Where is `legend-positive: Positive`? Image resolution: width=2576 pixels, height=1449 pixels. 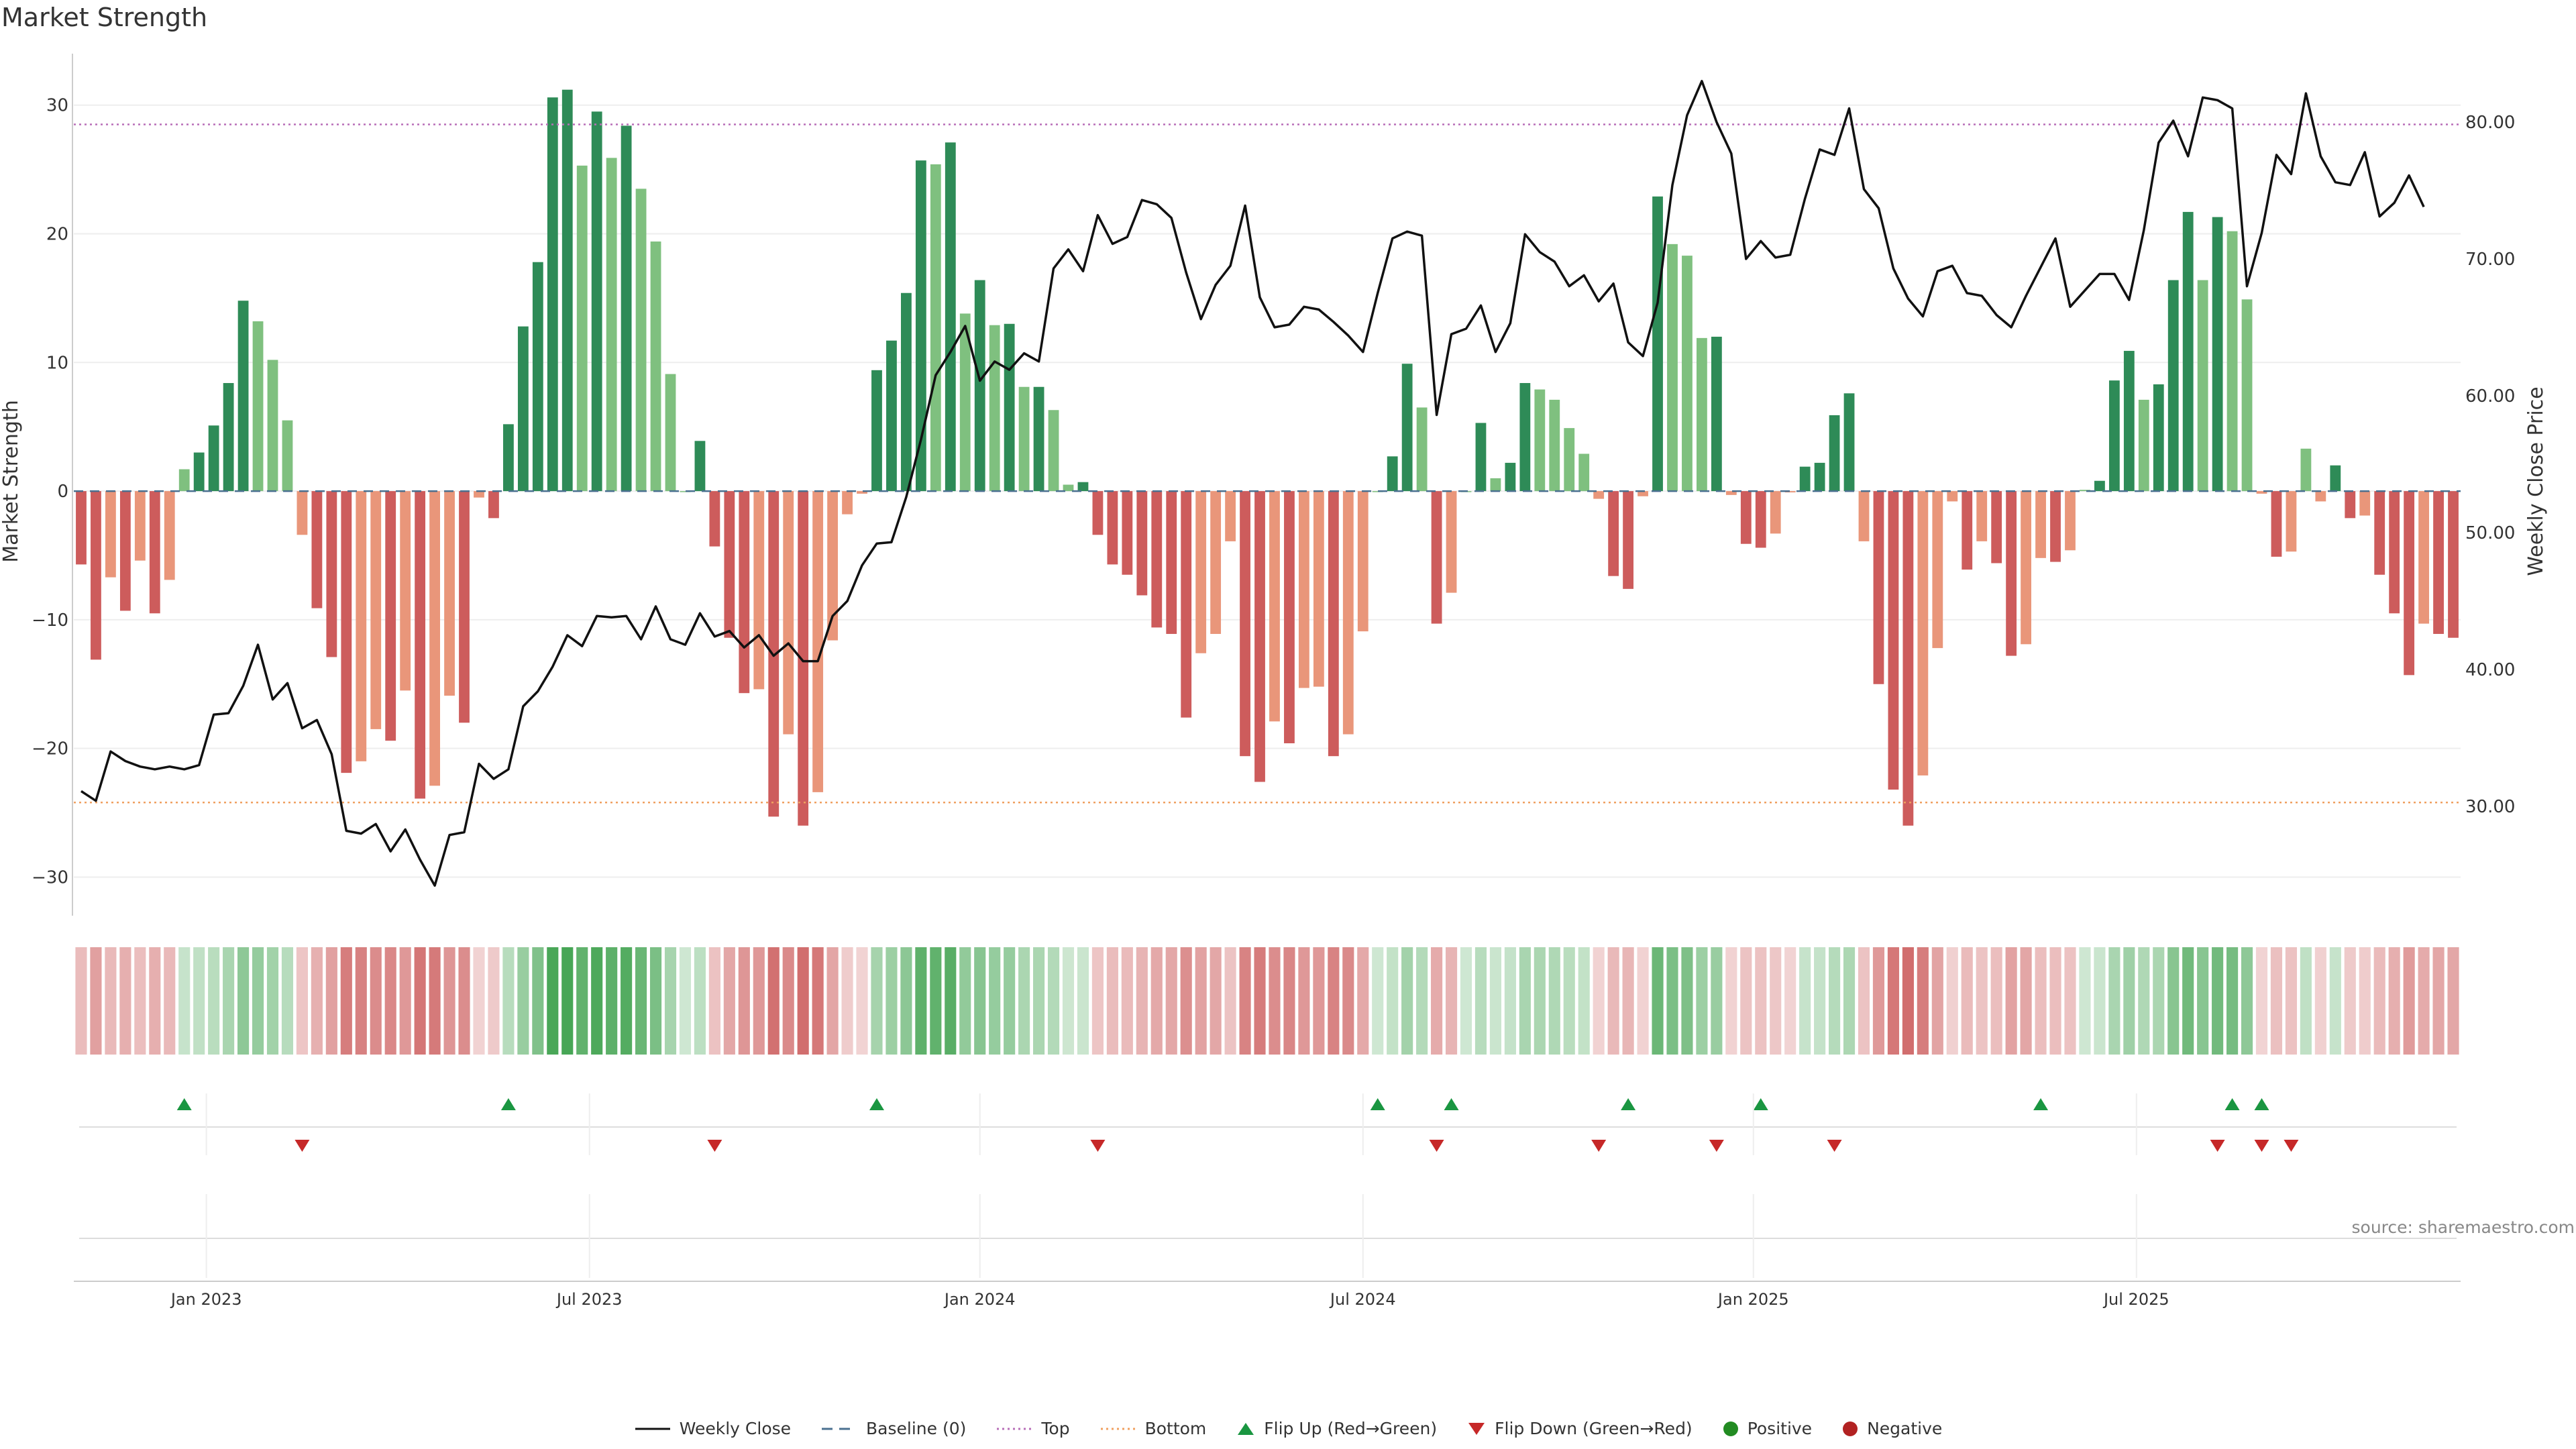 legend-positive: Positive is located at coordinates (1767, 1428).